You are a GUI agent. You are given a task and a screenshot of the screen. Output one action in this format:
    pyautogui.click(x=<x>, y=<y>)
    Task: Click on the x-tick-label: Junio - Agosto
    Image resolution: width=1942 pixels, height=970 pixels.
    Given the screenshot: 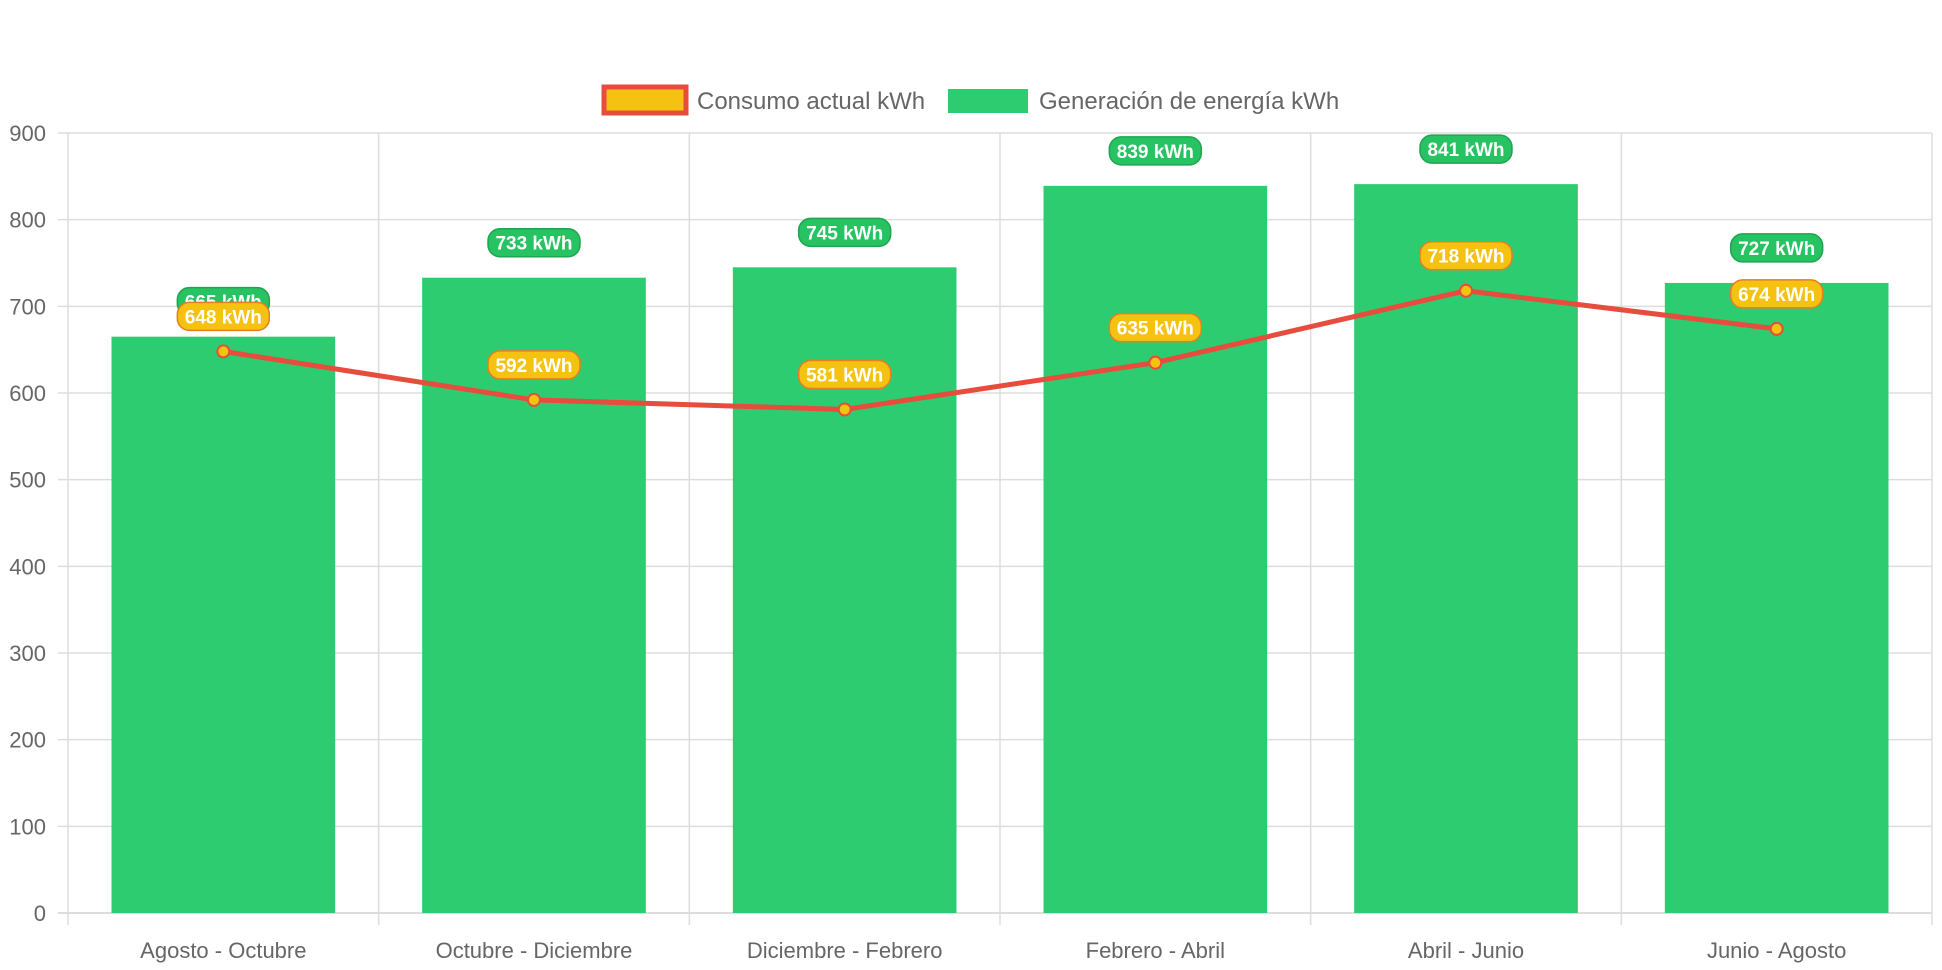 What is the action you would take?
    pyautogui.click(x=1776, y=950)
    